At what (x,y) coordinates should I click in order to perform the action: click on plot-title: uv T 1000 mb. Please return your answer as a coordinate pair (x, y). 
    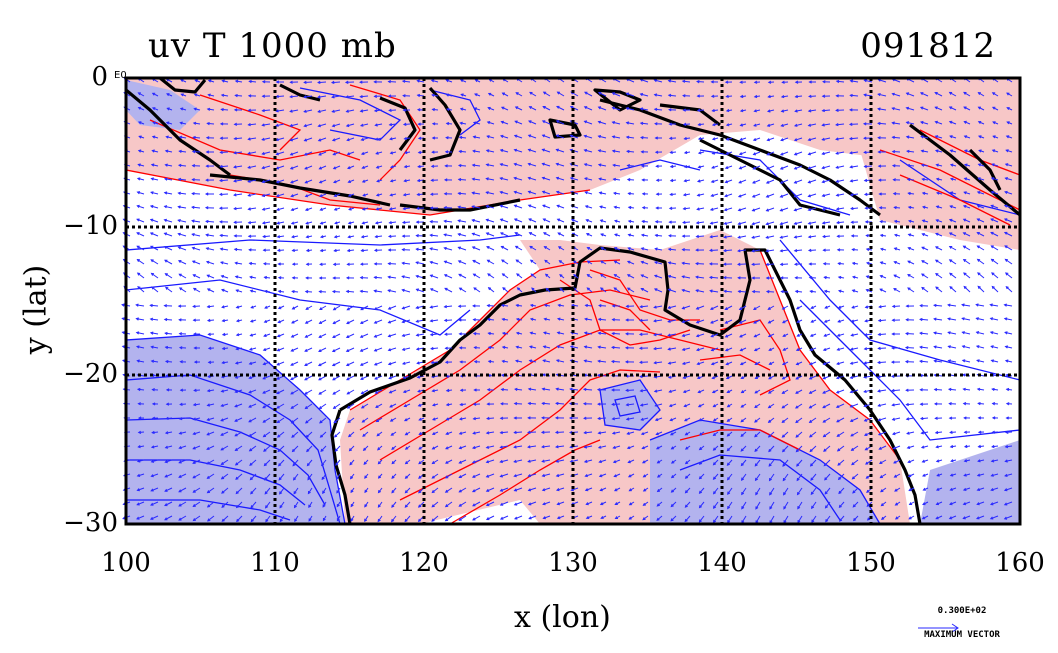
    Looking at the image, I should click on (272, 46).